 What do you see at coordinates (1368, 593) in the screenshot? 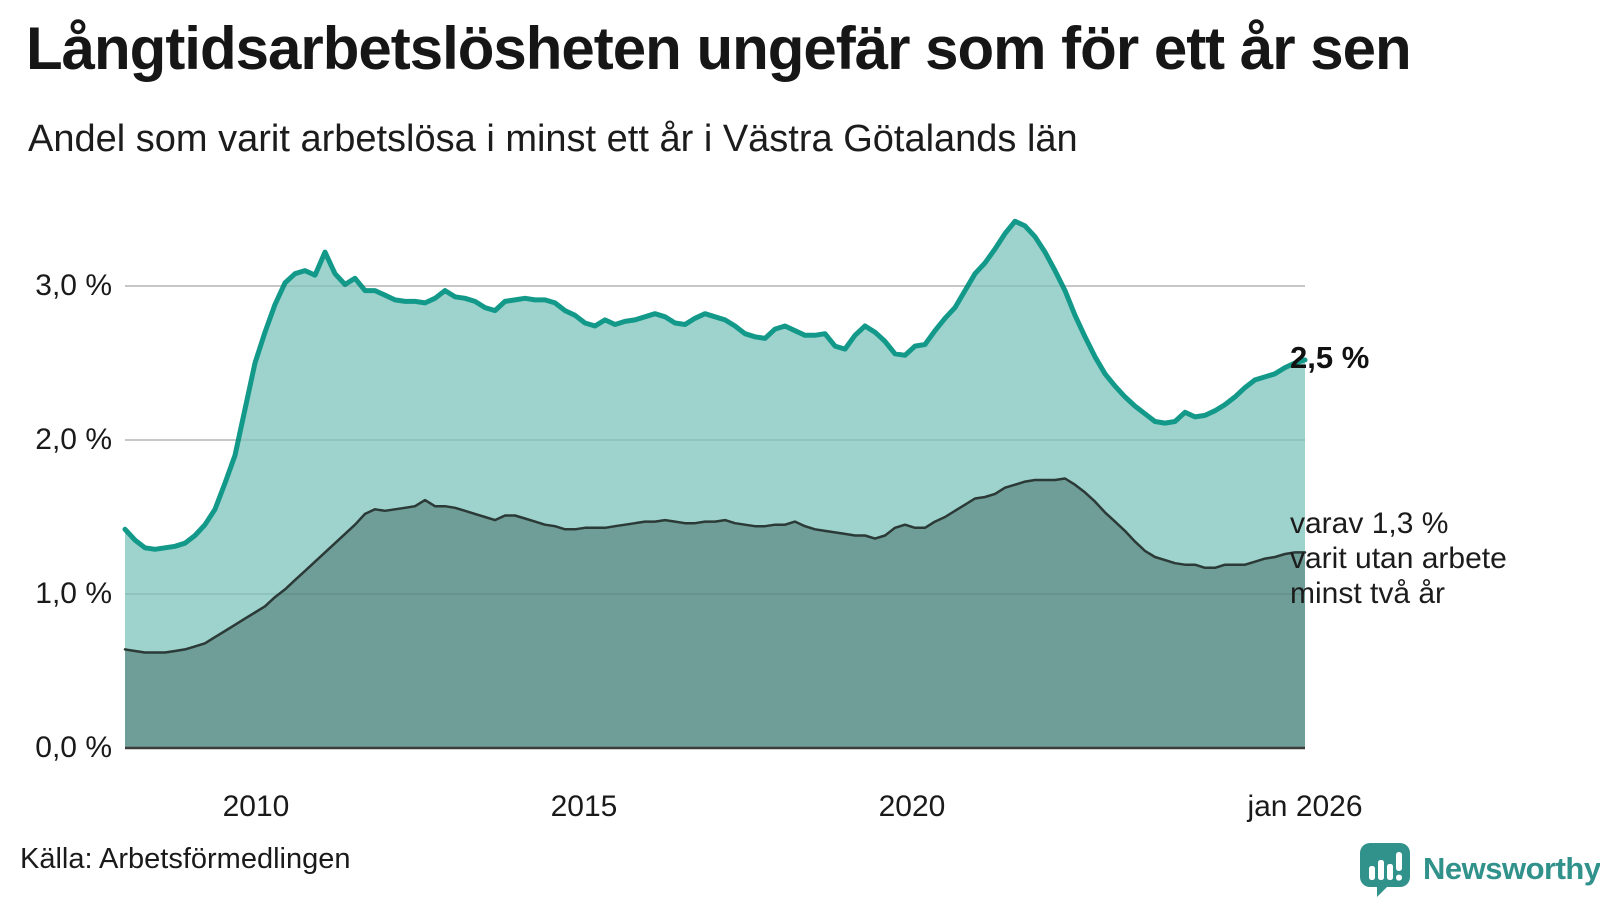
I see `detail-line-3: minst två år` at bounding box center [1368, 593].